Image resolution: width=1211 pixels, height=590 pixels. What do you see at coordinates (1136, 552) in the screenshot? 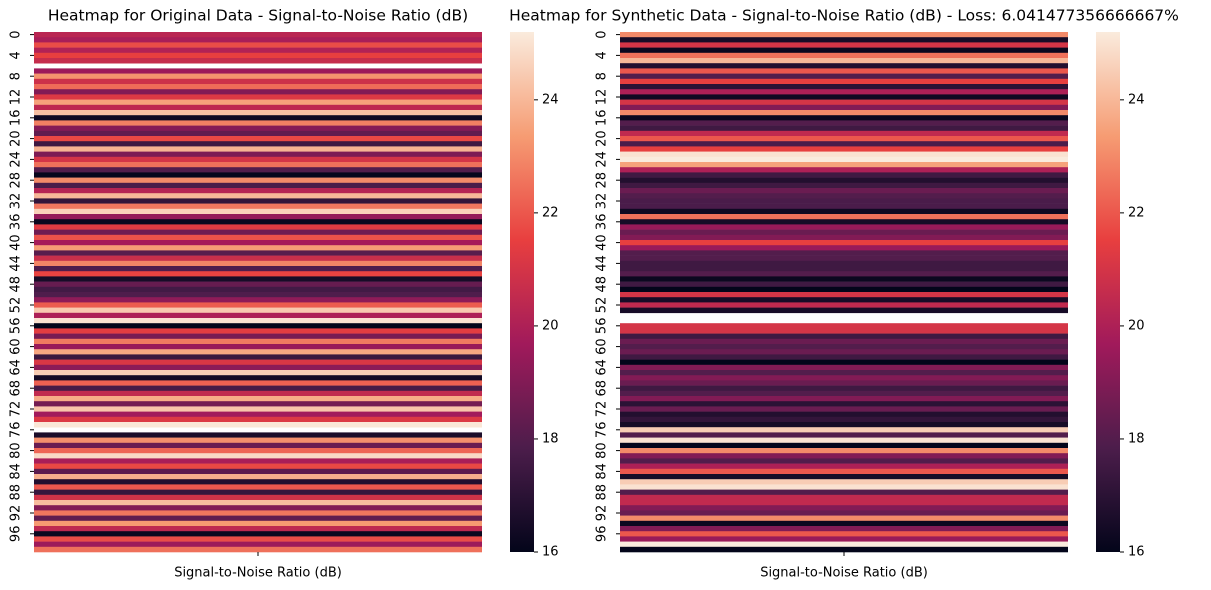
I see `colorbar-tick-label: 16` at bounding box center [1136, 552].